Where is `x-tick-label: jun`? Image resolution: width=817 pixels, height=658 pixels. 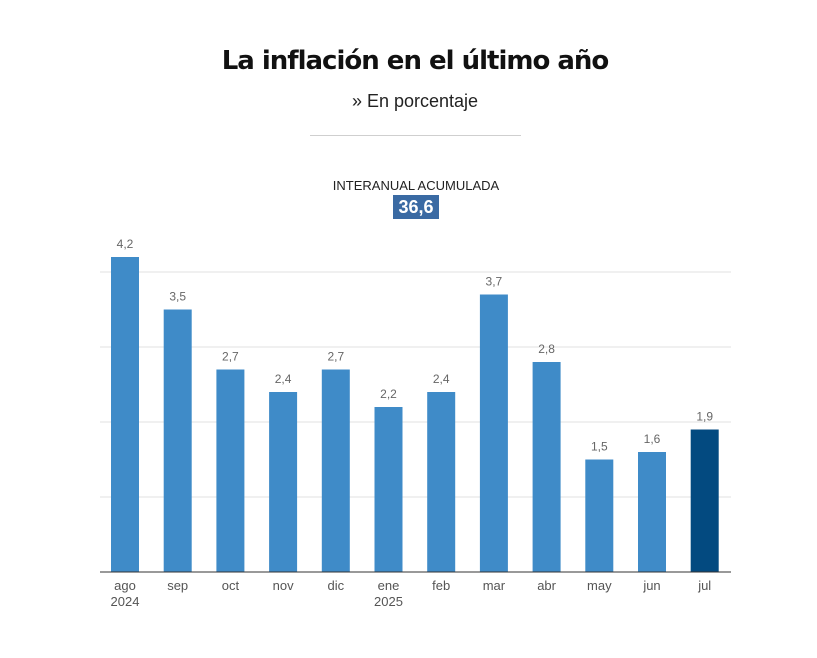 x-tick-label: jun is located at coordinates (651, 585).